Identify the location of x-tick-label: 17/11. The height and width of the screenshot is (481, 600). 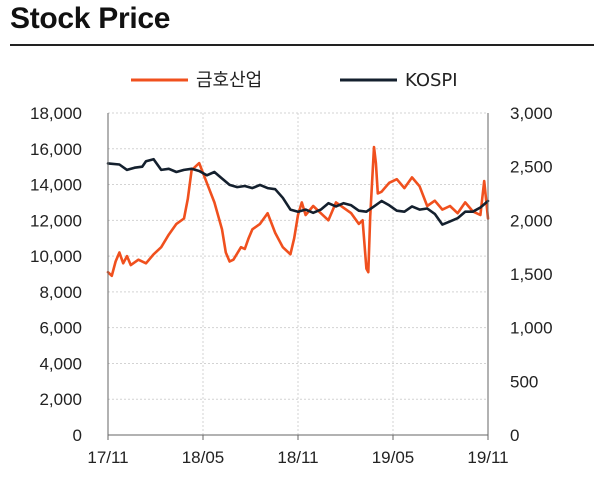
(107, 457).